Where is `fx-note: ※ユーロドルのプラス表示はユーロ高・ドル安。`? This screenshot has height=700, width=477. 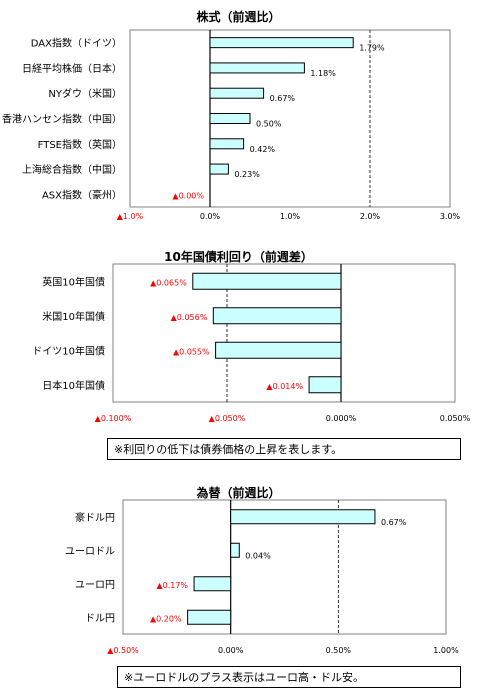 fx-note: ※ユーロドルのプラス表示はユーロ高・ドル安。 is located at coordinates (289, 677).